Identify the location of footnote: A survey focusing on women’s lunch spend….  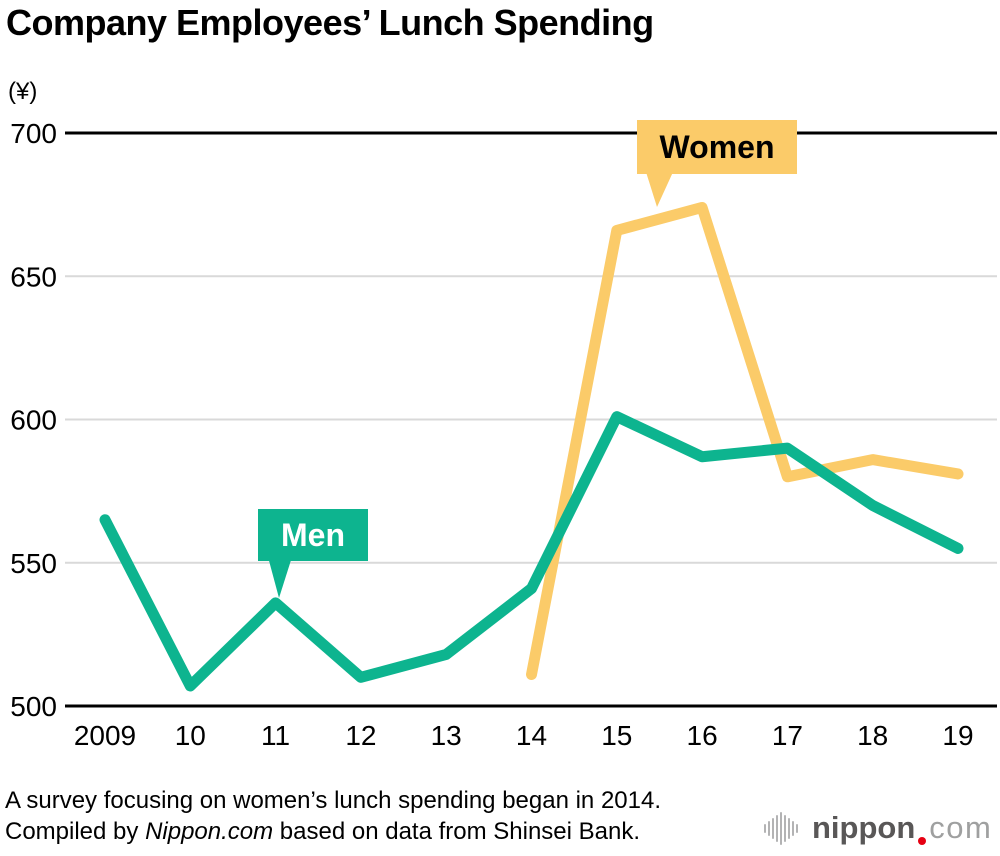
(333, 816).